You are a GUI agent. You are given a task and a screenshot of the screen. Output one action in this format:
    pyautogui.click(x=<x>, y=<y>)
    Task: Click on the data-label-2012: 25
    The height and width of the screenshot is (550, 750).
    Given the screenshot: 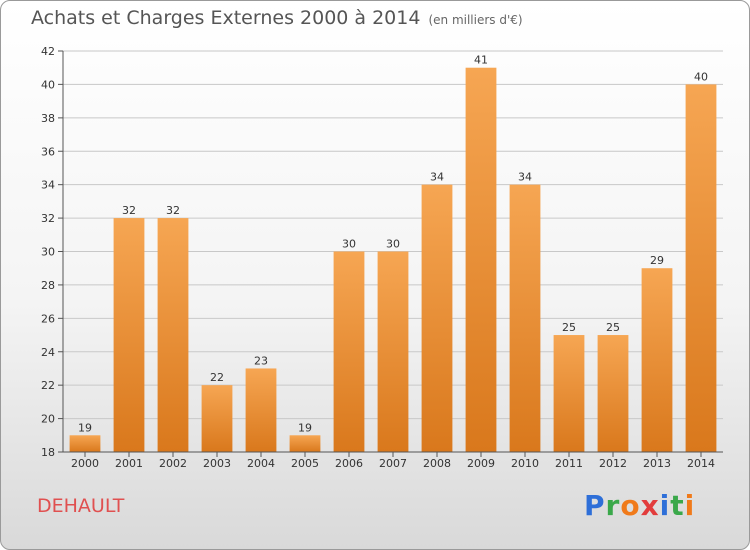 What is the action you would take?
    pyautogui.click(x=613, y=327)
    